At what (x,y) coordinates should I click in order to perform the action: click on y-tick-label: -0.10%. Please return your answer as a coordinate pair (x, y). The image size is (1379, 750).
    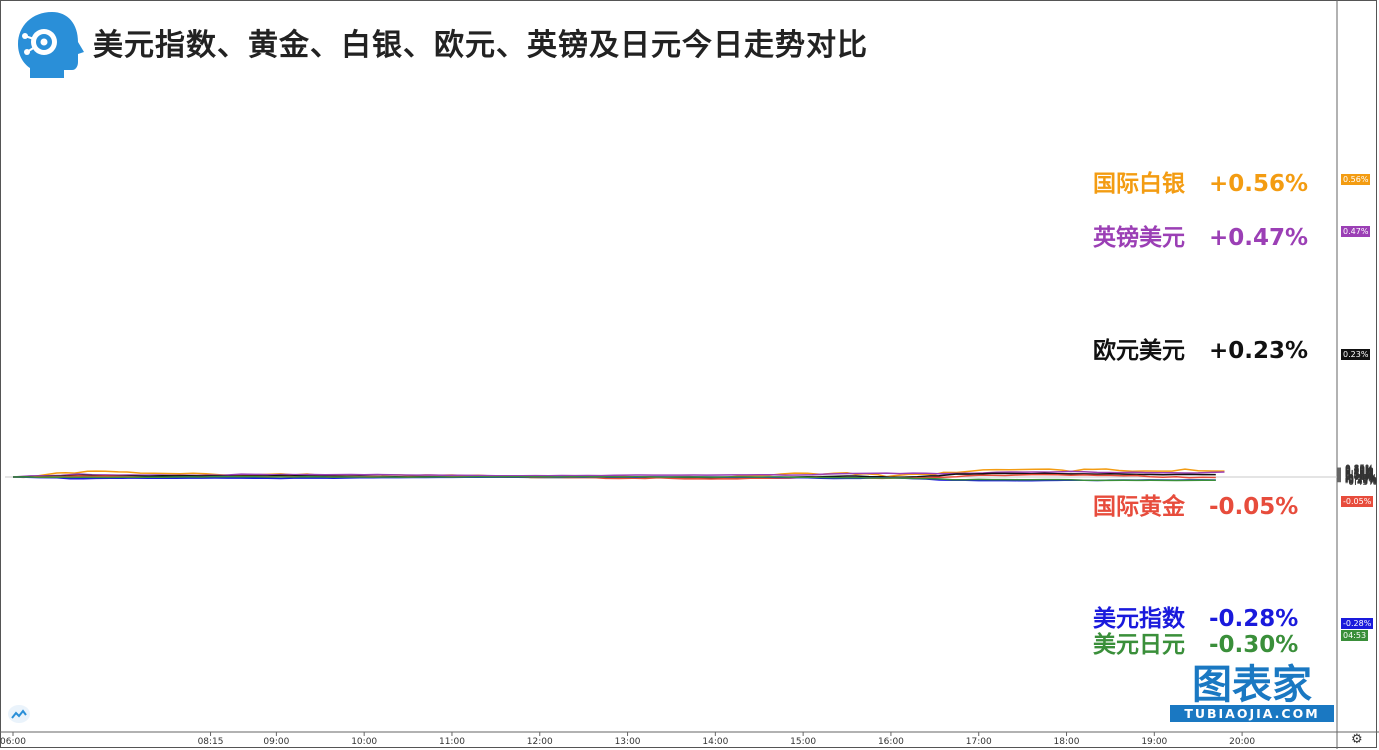
    Looking at the image, I should click on (1361, 479).